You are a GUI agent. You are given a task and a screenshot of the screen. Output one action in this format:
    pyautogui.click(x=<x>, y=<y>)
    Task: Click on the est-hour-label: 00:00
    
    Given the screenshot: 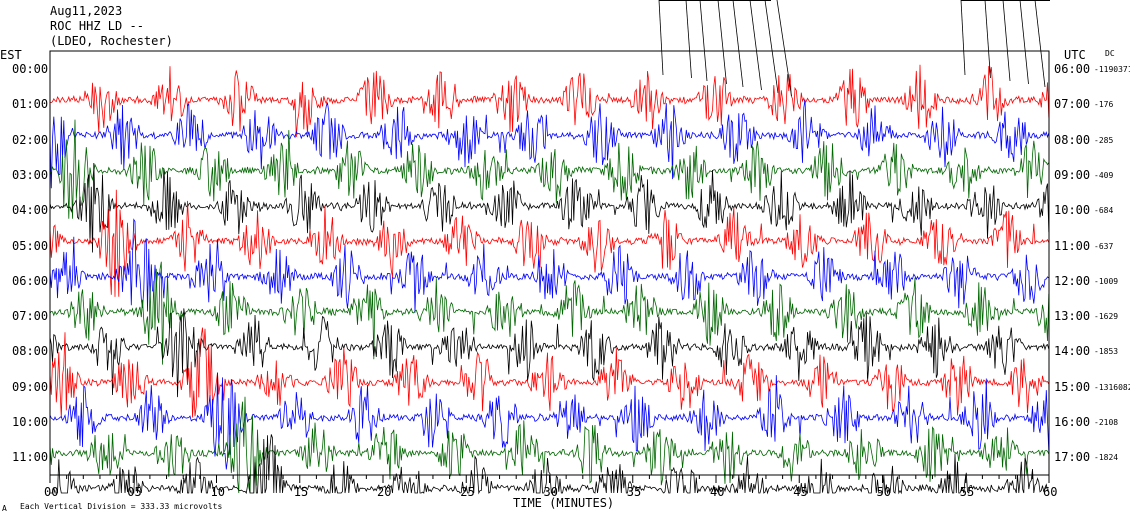 What is the action you would take?
    pyautogui.click(x=30, y=69)
    